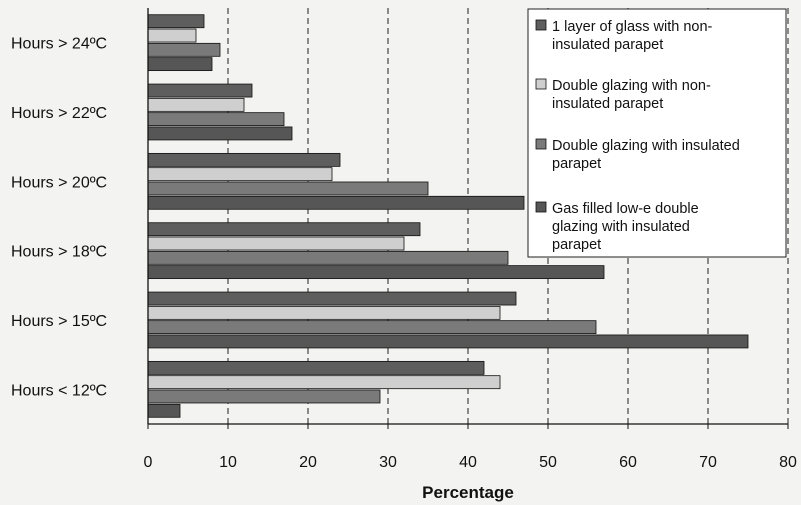  I want to click on bar-cat3-series3, so click(376, 272).